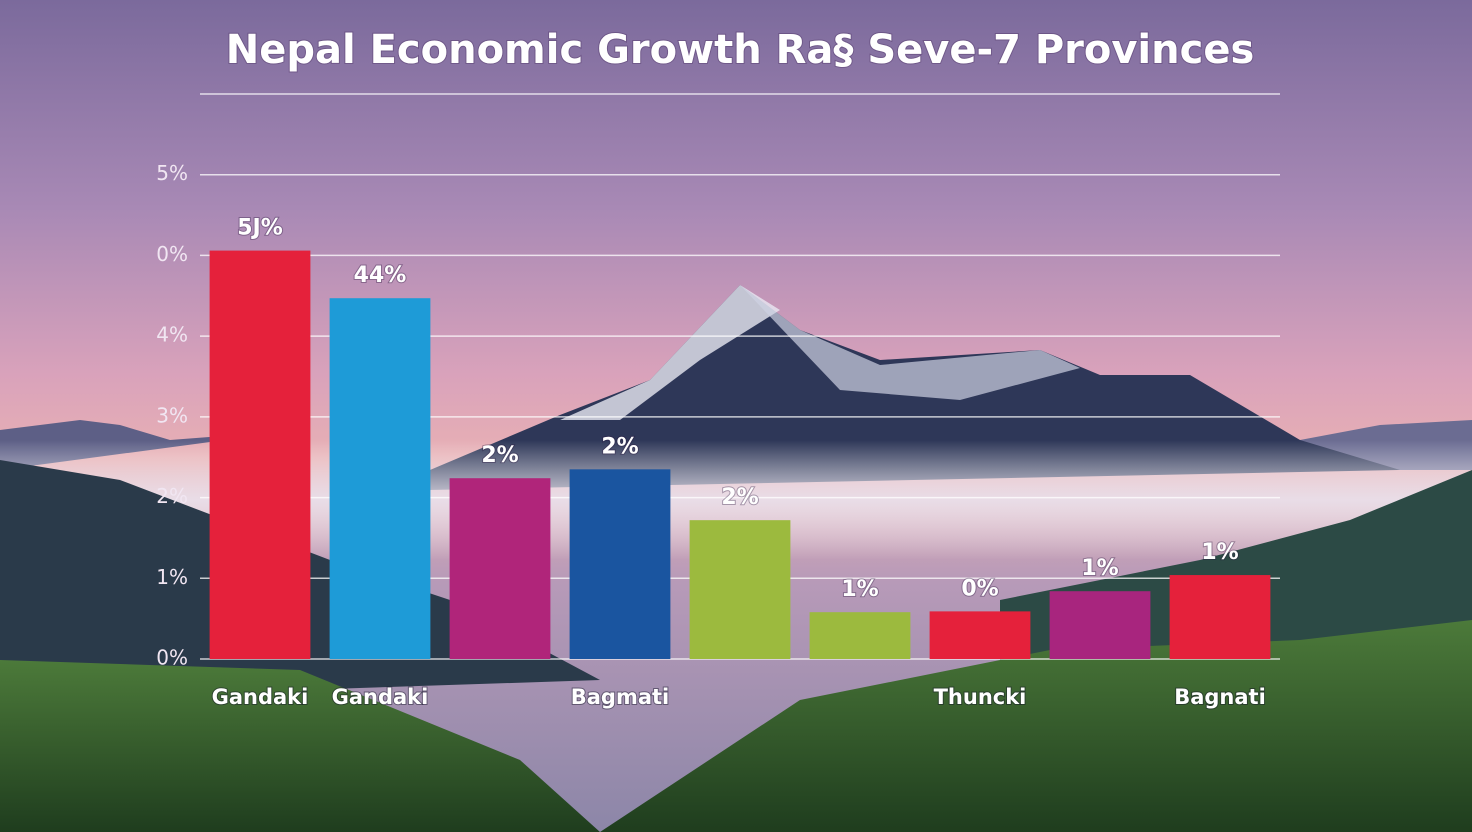  What do you see at coordinates (620, 697) in the screenshot?
I see `x-tick-label: Bagmati` at bounding box center [620, 697].